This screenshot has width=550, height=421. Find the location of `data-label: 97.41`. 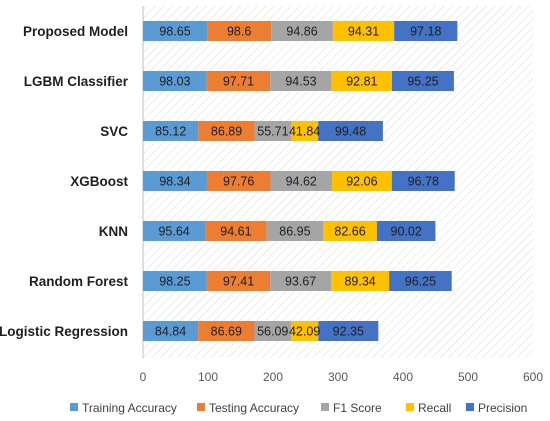

data-label: 97.41 is located at coordinates (238, 282).